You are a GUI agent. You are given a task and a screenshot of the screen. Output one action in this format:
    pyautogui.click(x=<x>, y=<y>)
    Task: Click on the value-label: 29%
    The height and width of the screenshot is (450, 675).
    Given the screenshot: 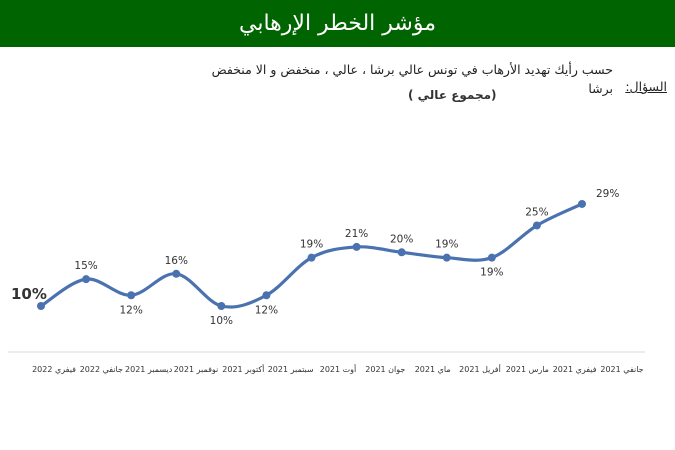 What is the action you would take?
    pyautogui.click(x=607, y=194)
    